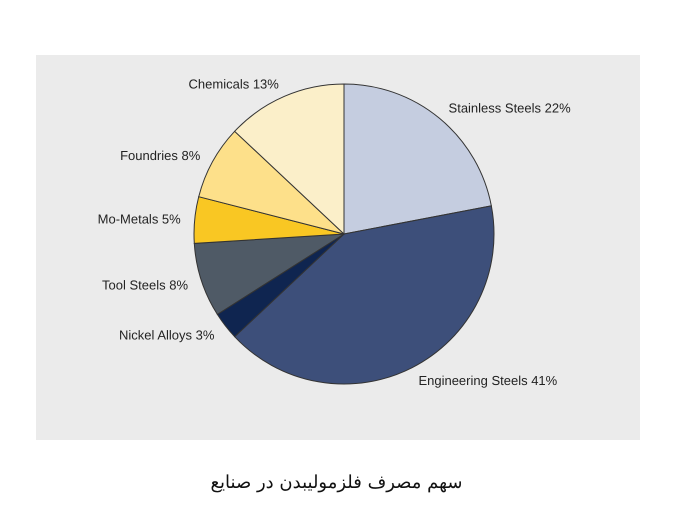 This screenshot has height=517, width=673. What do you see at coordinates (167, 334) in the screenshot?
I see `slice-label: Nickel Alloys 3%` at bounding box center [167, 334].